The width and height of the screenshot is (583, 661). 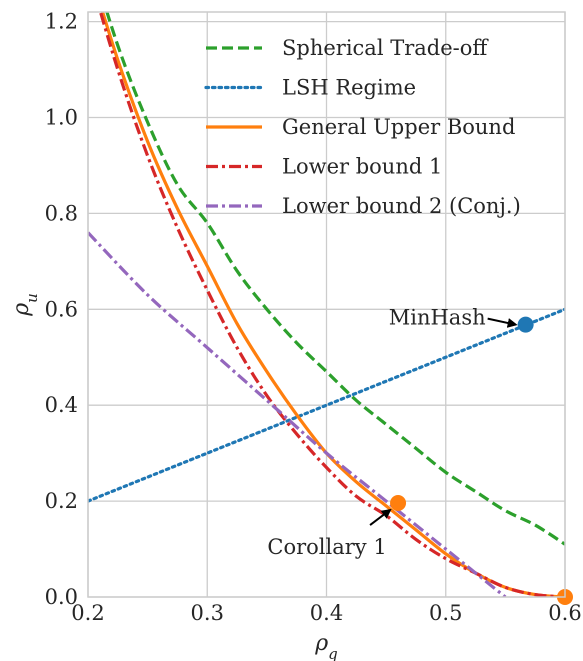 I want to click on x-tick-label: 0.5, so click(x=445, y=613).